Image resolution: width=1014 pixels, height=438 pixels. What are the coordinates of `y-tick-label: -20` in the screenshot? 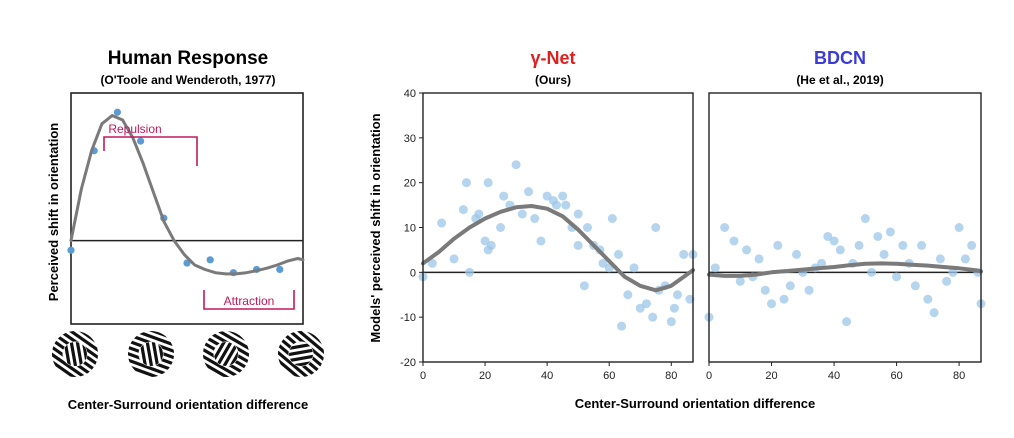 It's located at (408, 363).